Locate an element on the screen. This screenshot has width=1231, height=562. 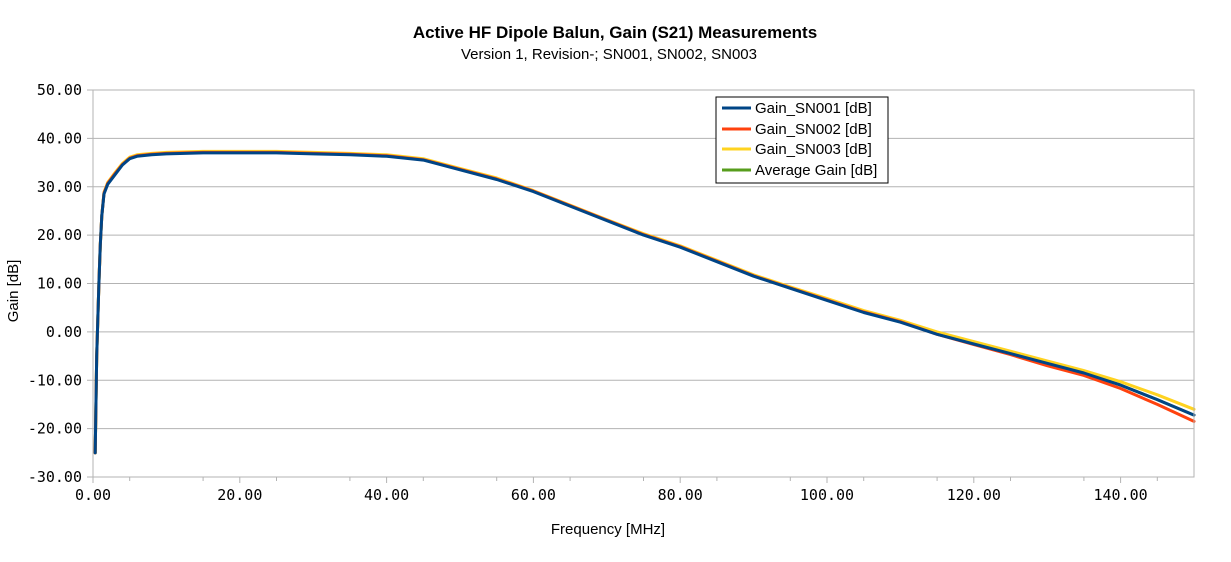
legend-label-sn002: Gain_SN002 [dB] is located at coordinates (813, 129).